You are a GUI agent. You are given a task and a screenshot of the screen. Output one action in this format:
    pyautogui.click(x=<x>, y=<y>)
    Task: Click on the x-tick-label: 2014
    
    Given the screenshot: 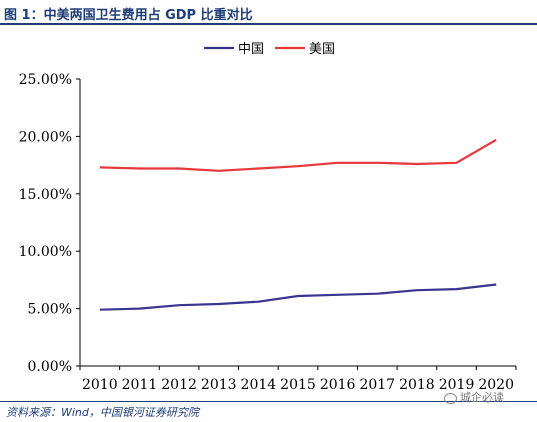 What is the action you would take?
    pyautogui.click(x=259, y=385)
    